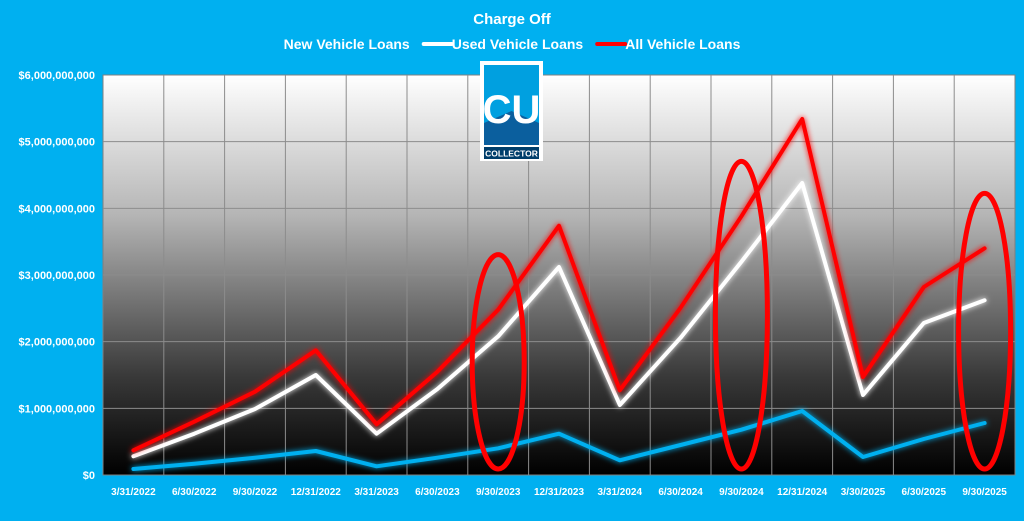 The height and width of the screenshot is (521, 1024). I want to click on y-tick-label: $1,000,000,000, so click(57, 409).